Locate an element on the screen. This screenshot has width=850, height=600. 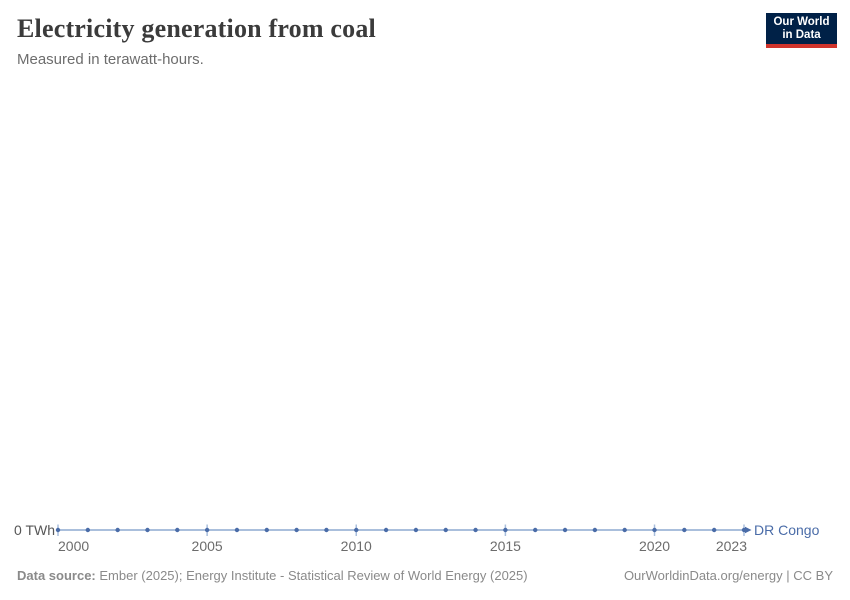
data-point-2011 is located at coordinates (386, 530).